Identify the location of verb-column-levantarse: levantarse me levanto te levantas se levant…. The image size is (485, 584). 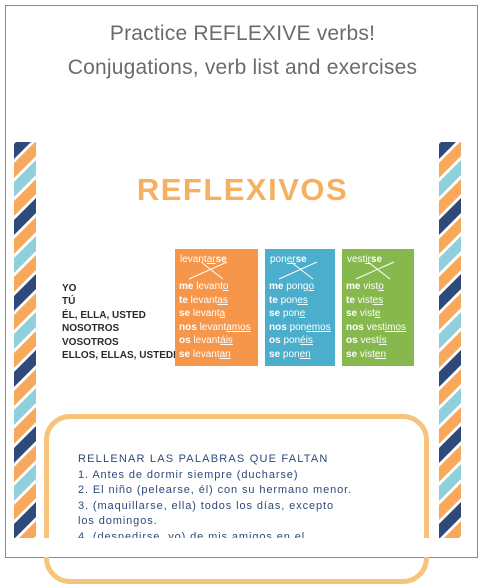
(216, 307).